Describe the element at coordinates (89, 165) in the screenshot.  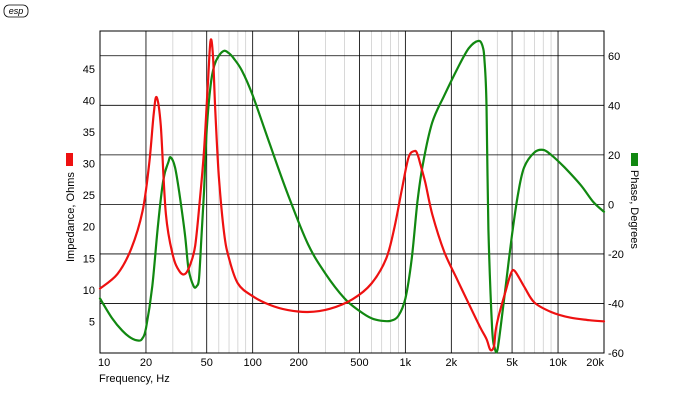
I see `left-tick-label: 30` at that location.